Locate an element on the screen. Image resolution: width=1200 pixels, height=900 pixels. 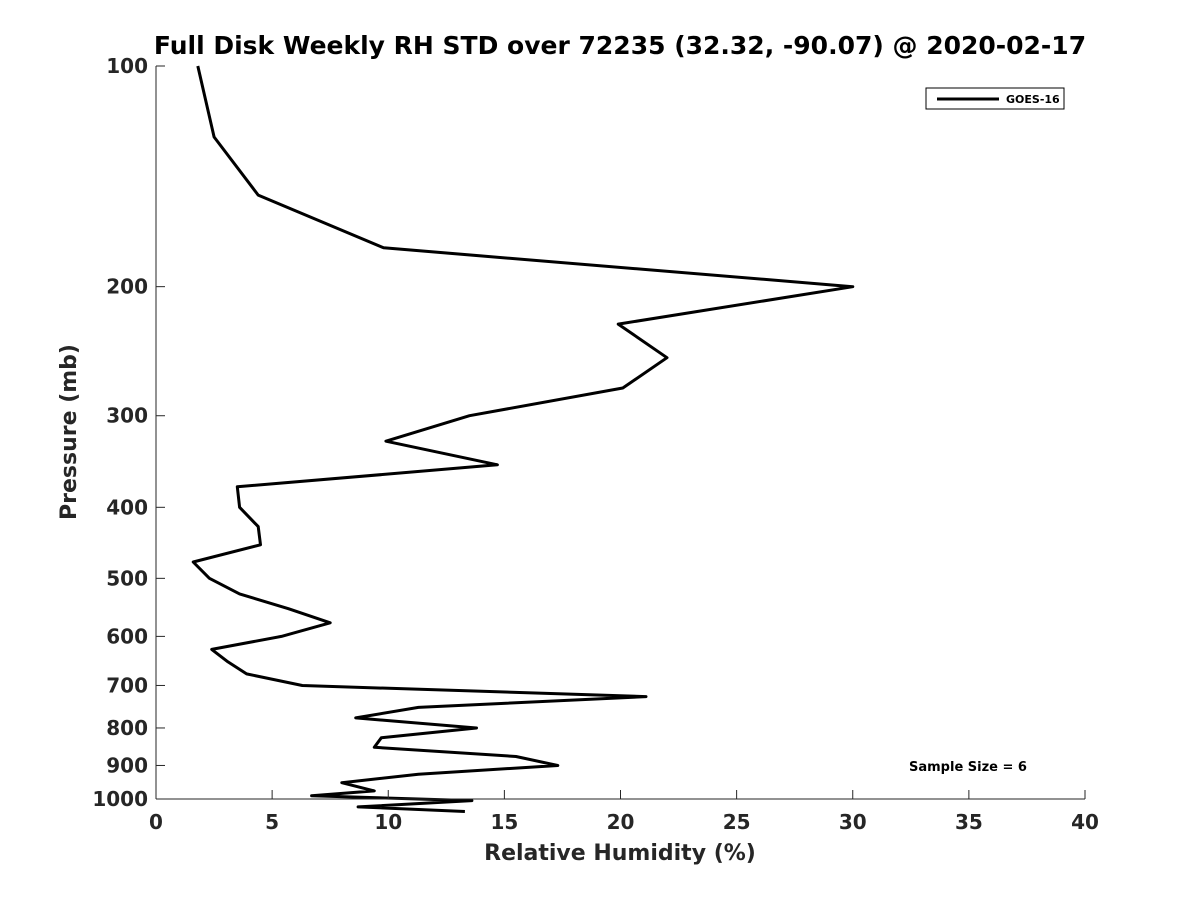
x-tick-label: 25 is located at coordinates (737, 822).